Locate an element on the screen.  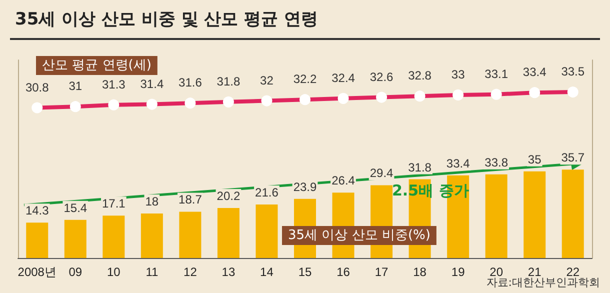
data-label: 35.7 is located at coordinates (573, 157).